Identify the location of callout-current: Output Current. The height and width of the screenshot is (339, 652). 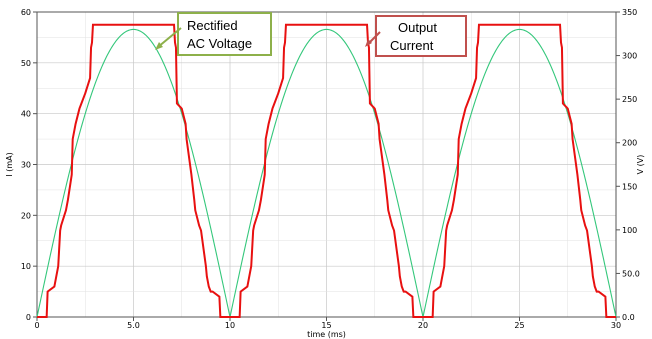
(416, 36).